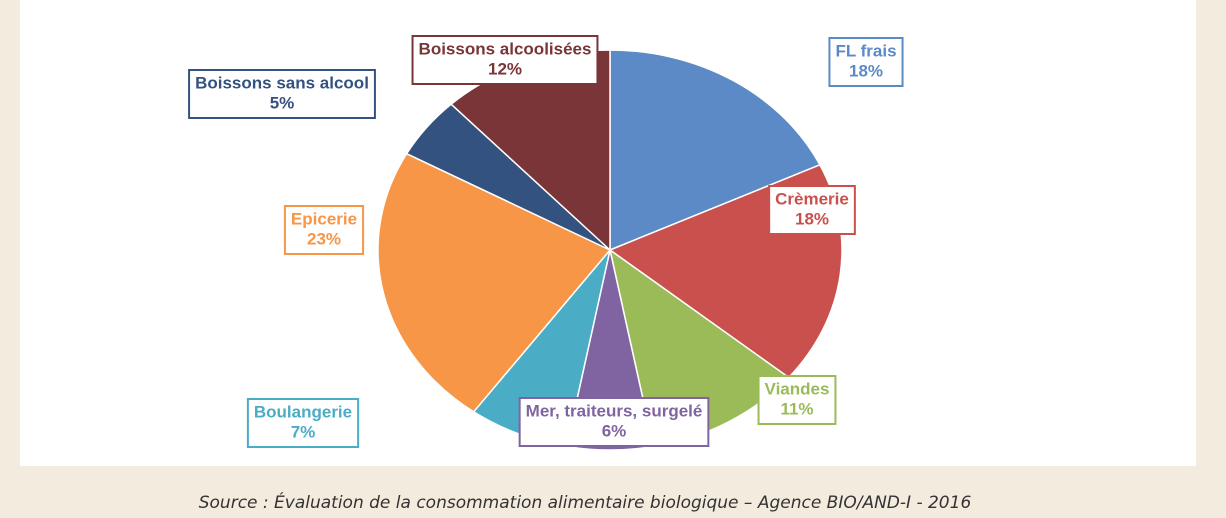 This screenshot has width=1226, height=518. I want to click on value-label: 11%, so click(796, 408).